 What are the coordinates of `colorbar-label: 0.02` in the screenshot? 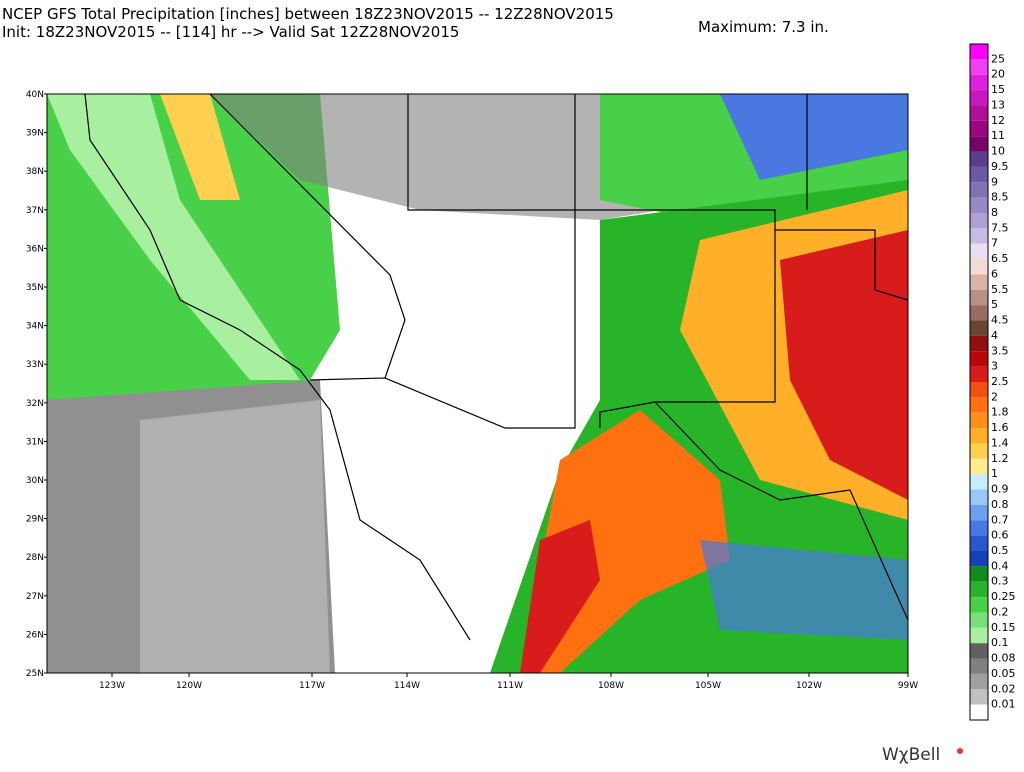 It's located at (1003, 688).